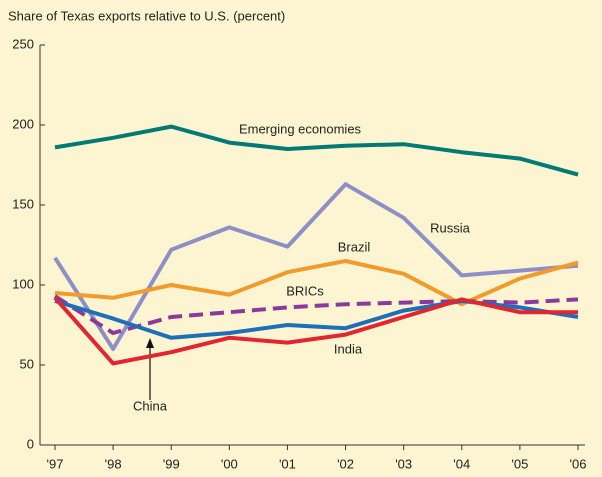 This screenshot has height=477, width=602. What do you see at coordinates (300, 128) in the screenshot?
I see `series-label: Emerging economies` at bounding box center [300, 128].